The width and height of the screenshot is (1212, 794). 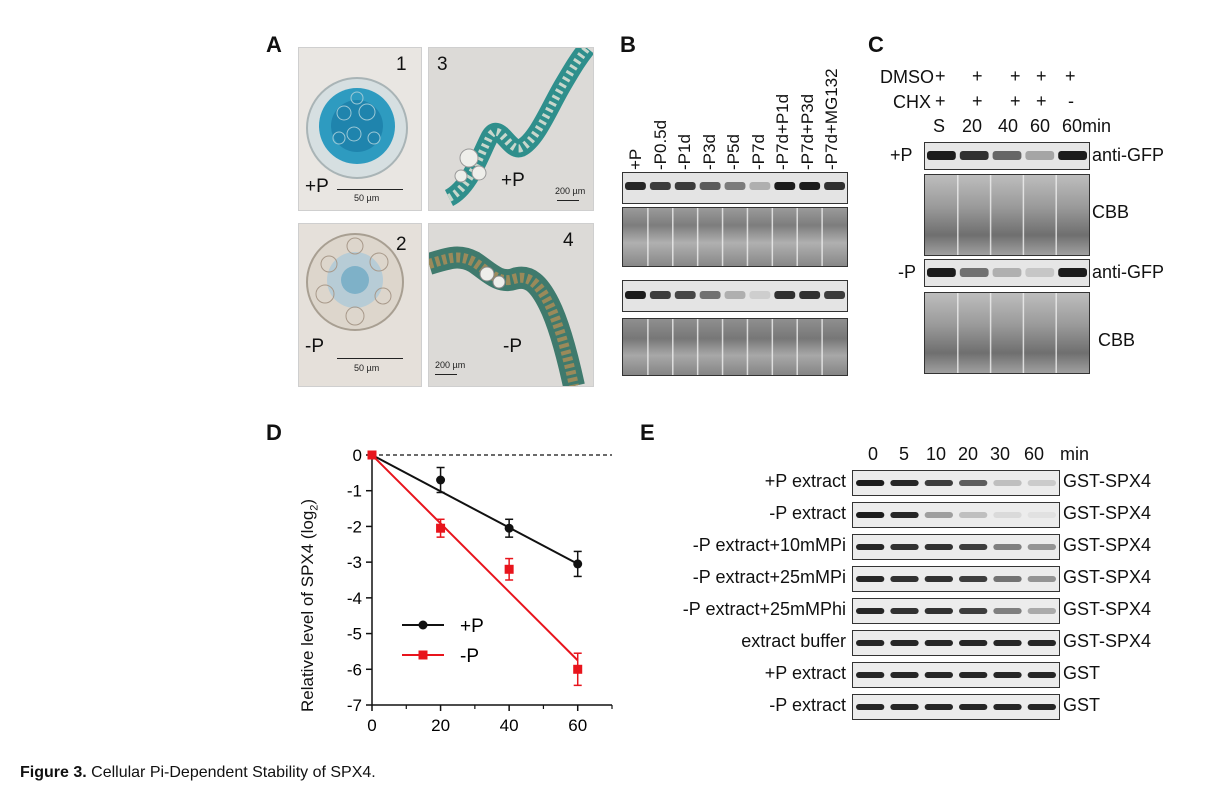 I want to click on lane-label: +P, so click(x=635, y=159).